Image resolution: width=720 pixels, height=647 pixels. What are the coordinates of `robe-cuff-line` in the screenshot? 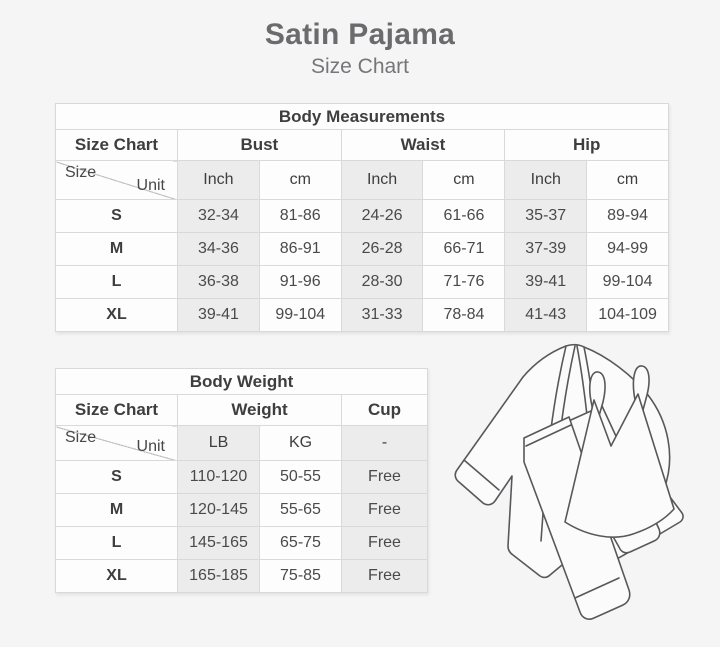 It's located at (481, 475).